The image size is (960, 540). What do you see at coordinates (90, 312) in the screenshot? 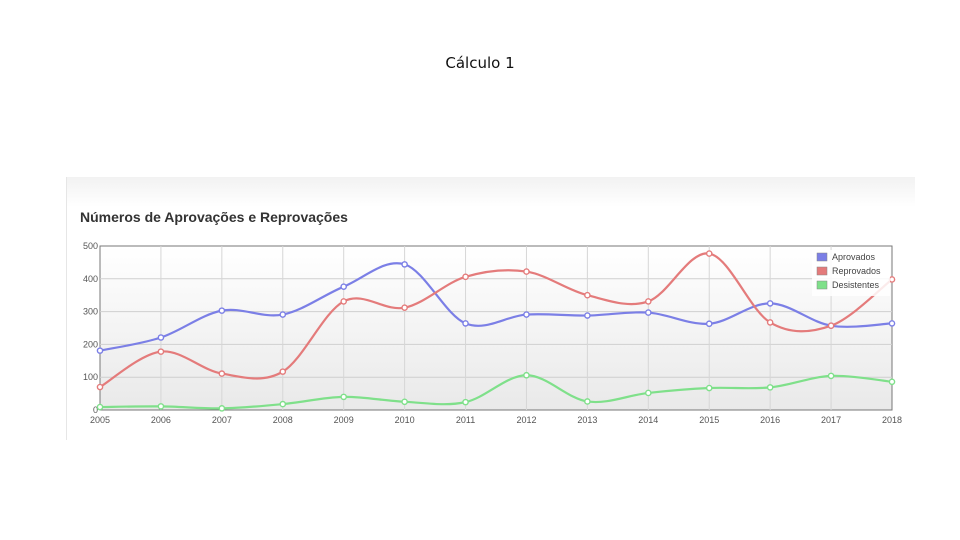
I see `y-tick-label: 300` at bounding box center [90, 312].